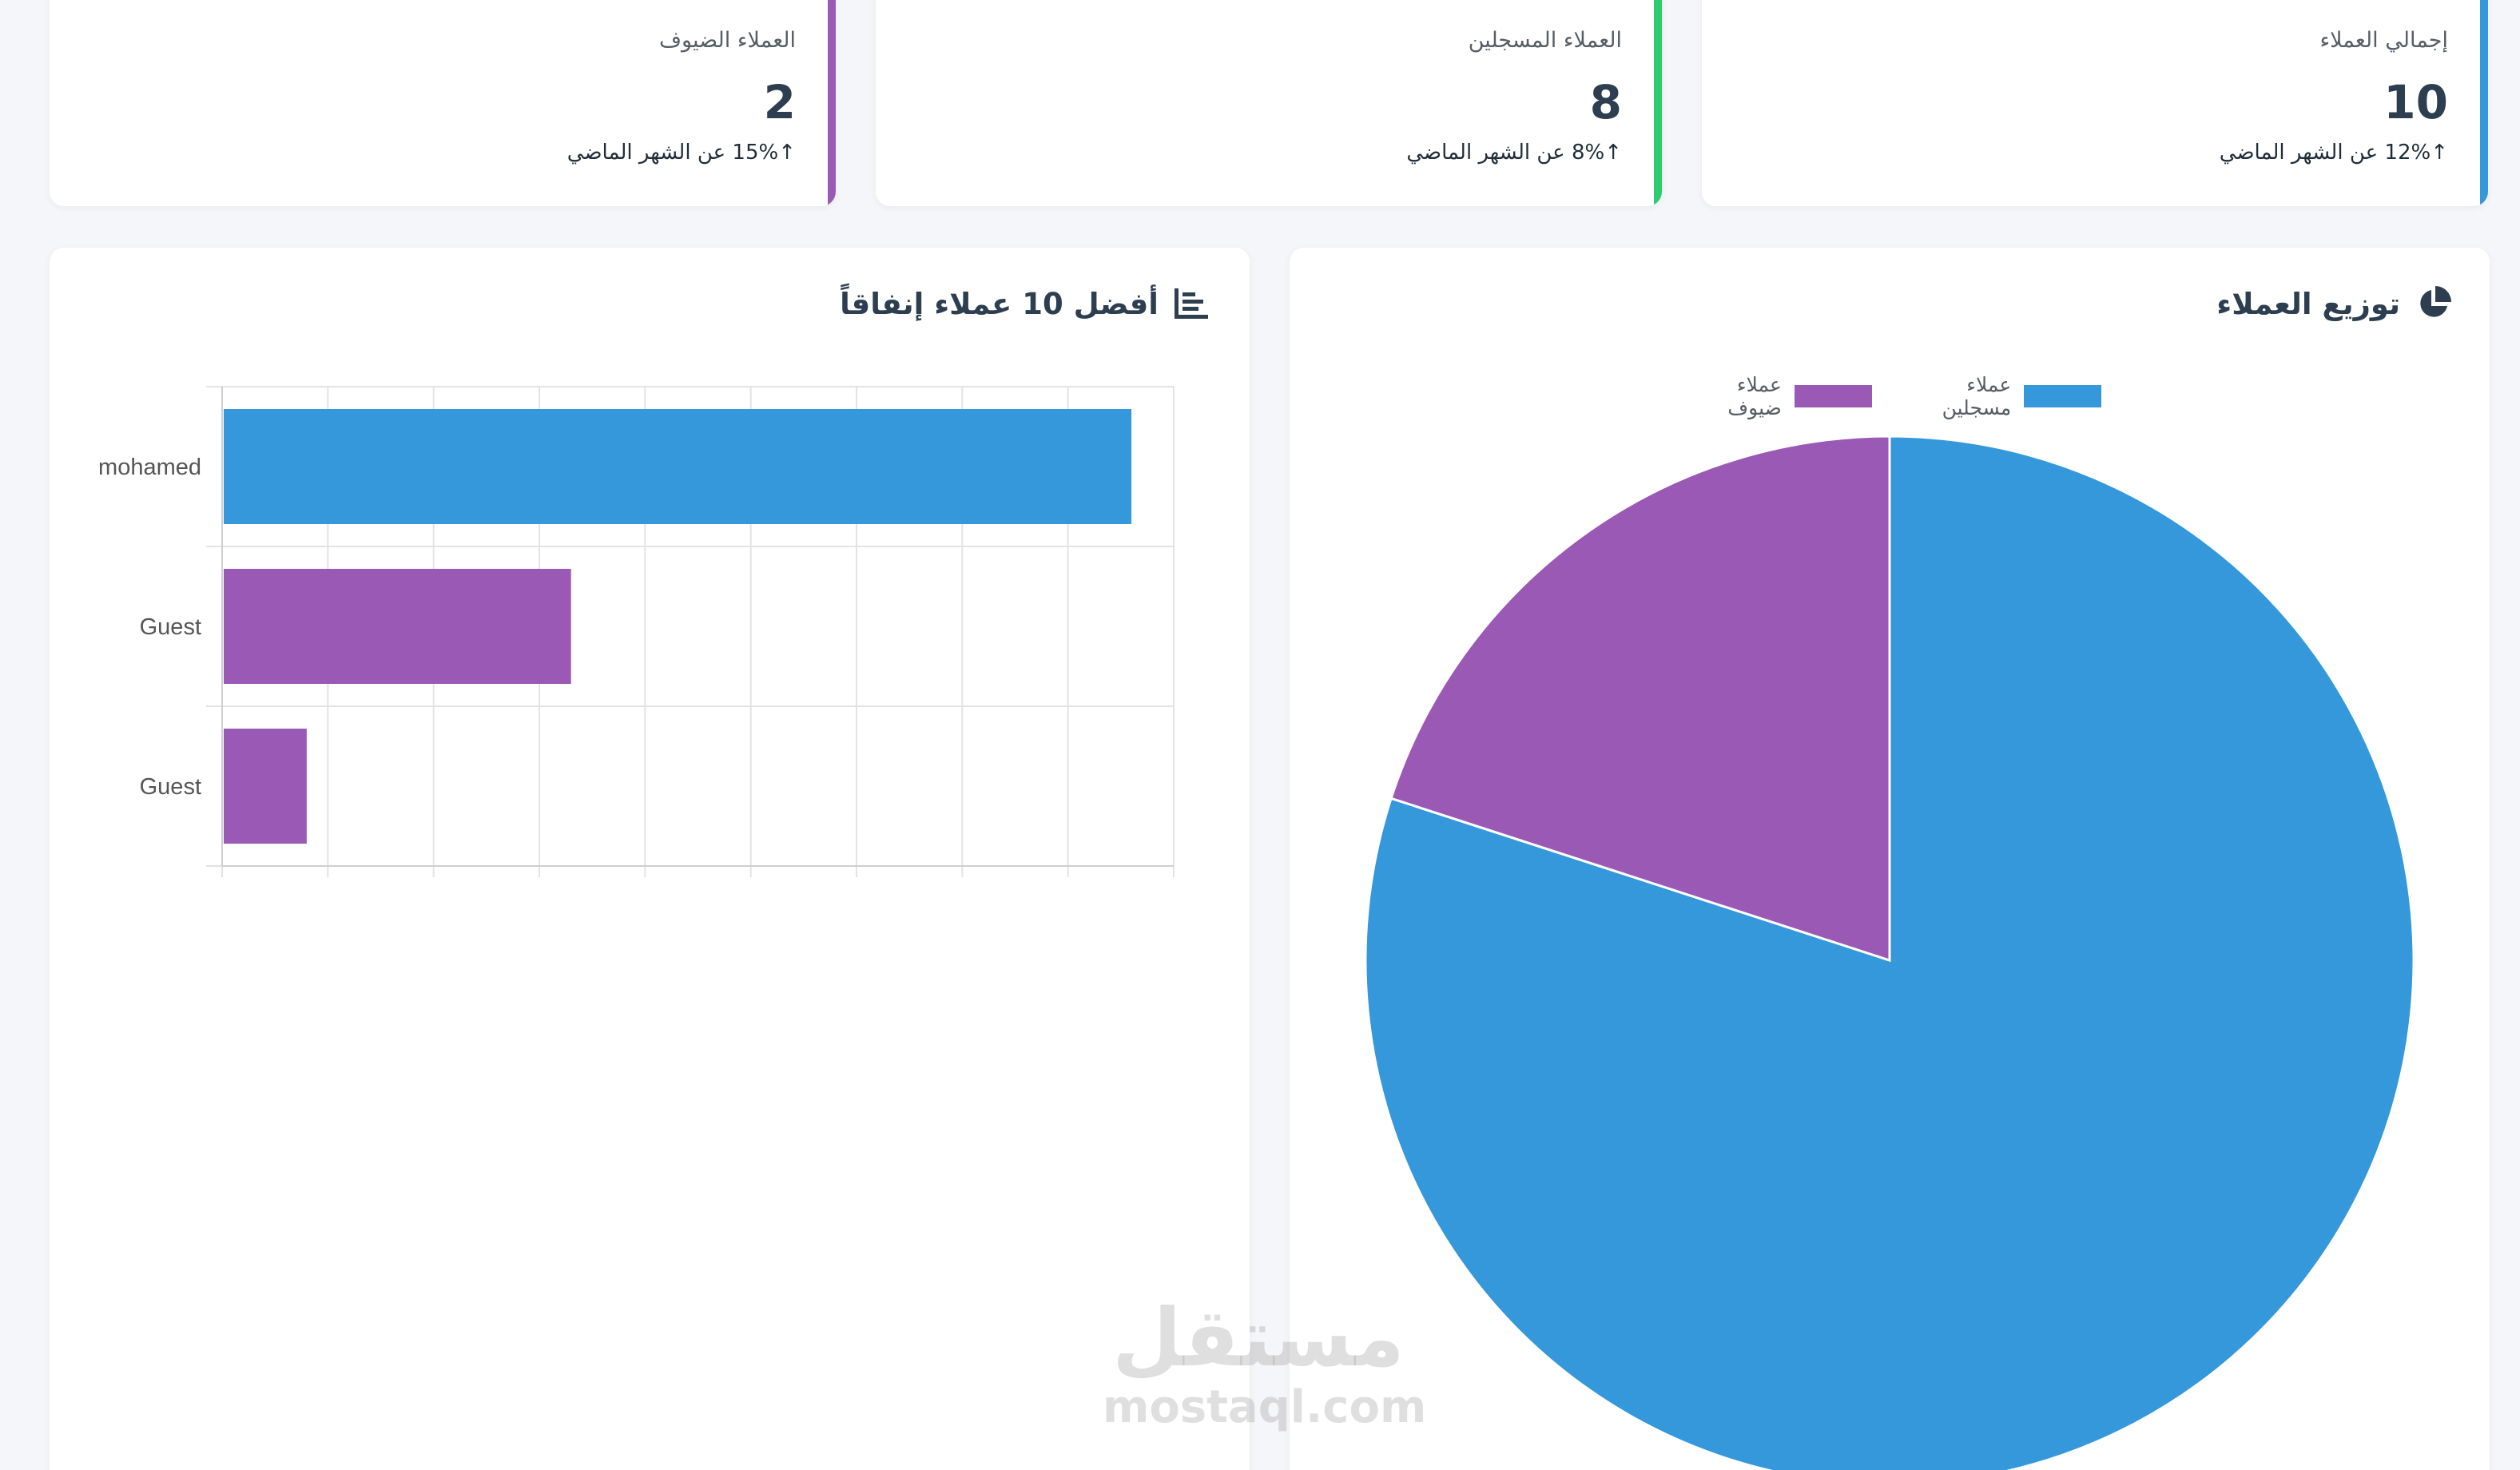 This screenshot has height=1470, width=2520. What do you see at coordinates (727, 41) in the screenshot?
I see `stat-label: العملاء الضيوف` at bounding box center [727, 41].